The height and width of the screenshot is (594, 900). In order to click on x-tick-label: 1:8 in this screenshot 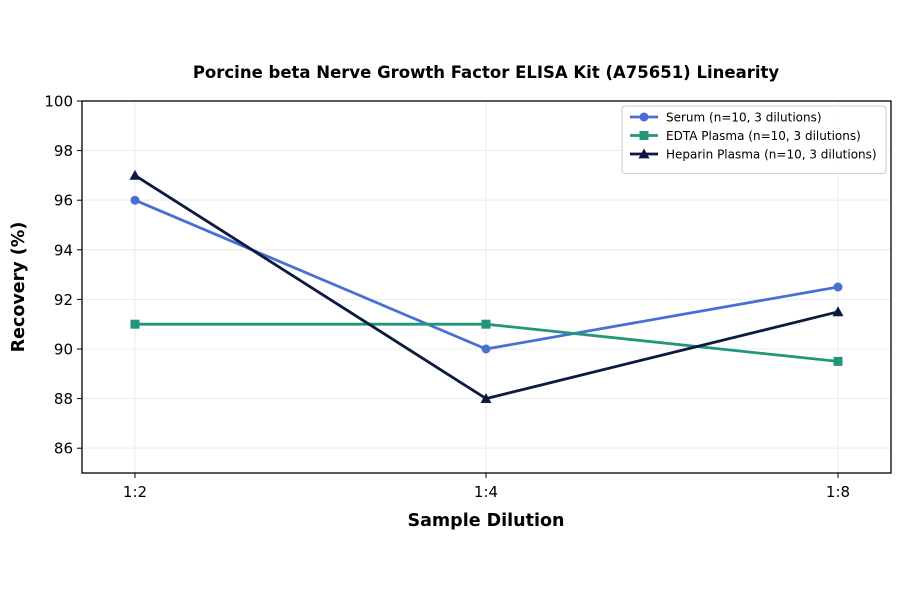, I will do `click(838, 492)`.